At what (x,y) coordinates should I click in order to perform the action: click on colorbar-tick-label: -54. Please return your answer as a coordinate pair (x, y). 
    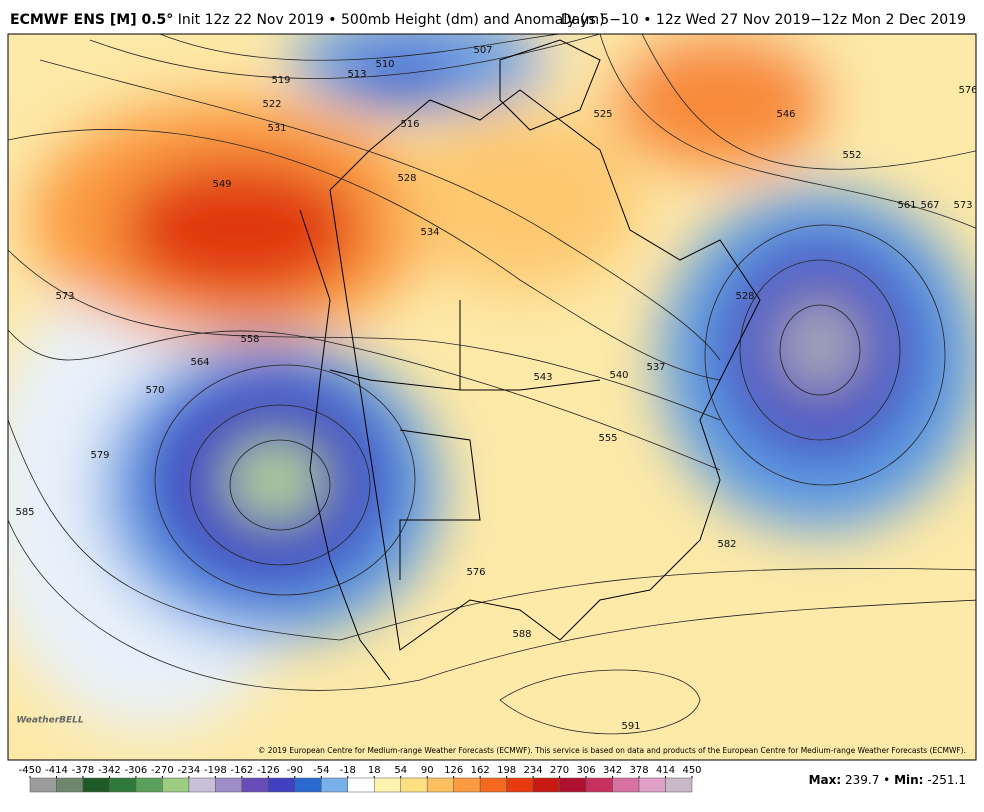
    Looking at the image, I should click on (321, 770).